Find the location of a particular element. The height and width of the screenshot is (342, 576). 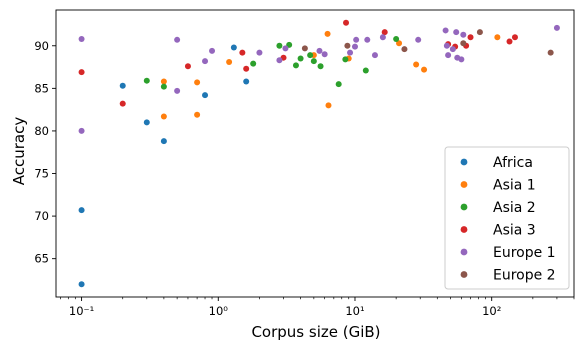

y-tick-label: 90 is located at coordinates (41, 46).